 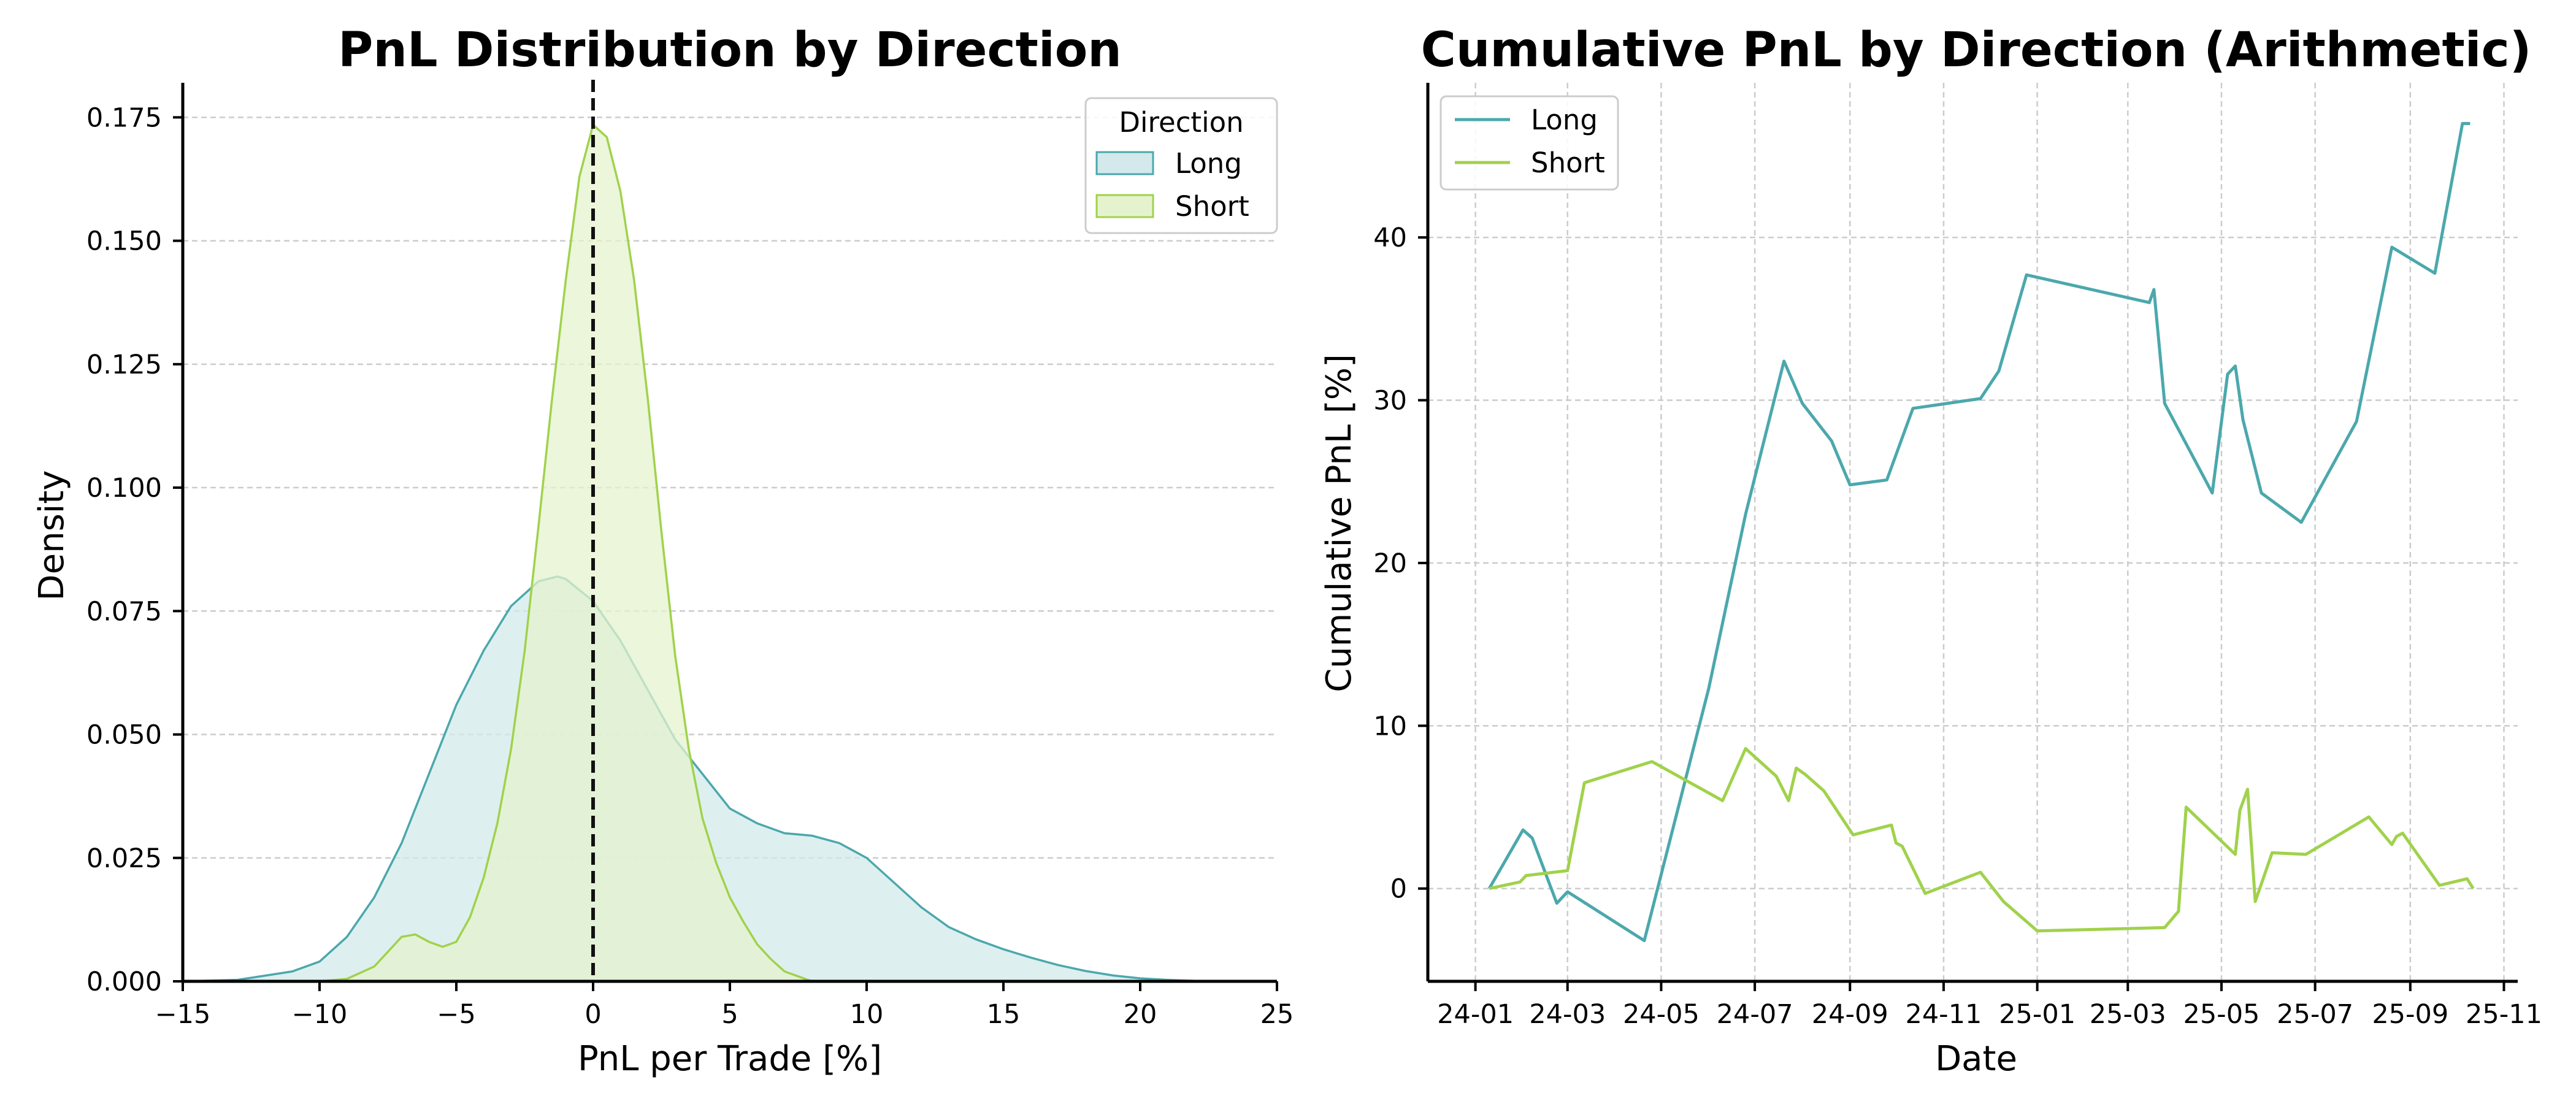 I want to click on y-ticks: 0.000 0.025 0.050 0.075 0.100 0.125 0.150 0.175, so click(x=134, y=549).